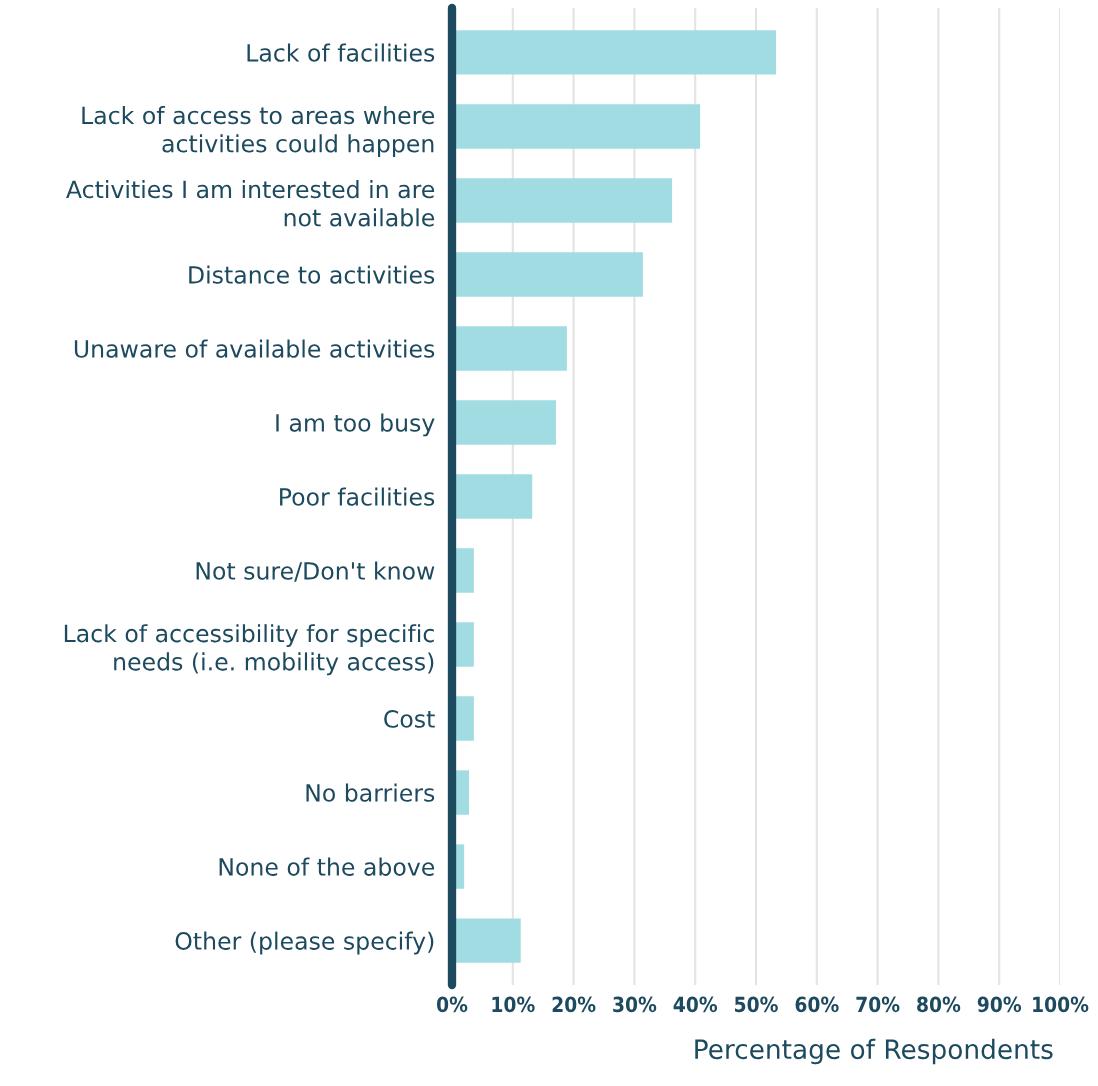 The height and width of the screenshot is (1086, 1098). What do you see at coordinates (1061, 1004) in the screenshot?
I see `x-tick-label: 100%` at bounding box center [1061, 1004].